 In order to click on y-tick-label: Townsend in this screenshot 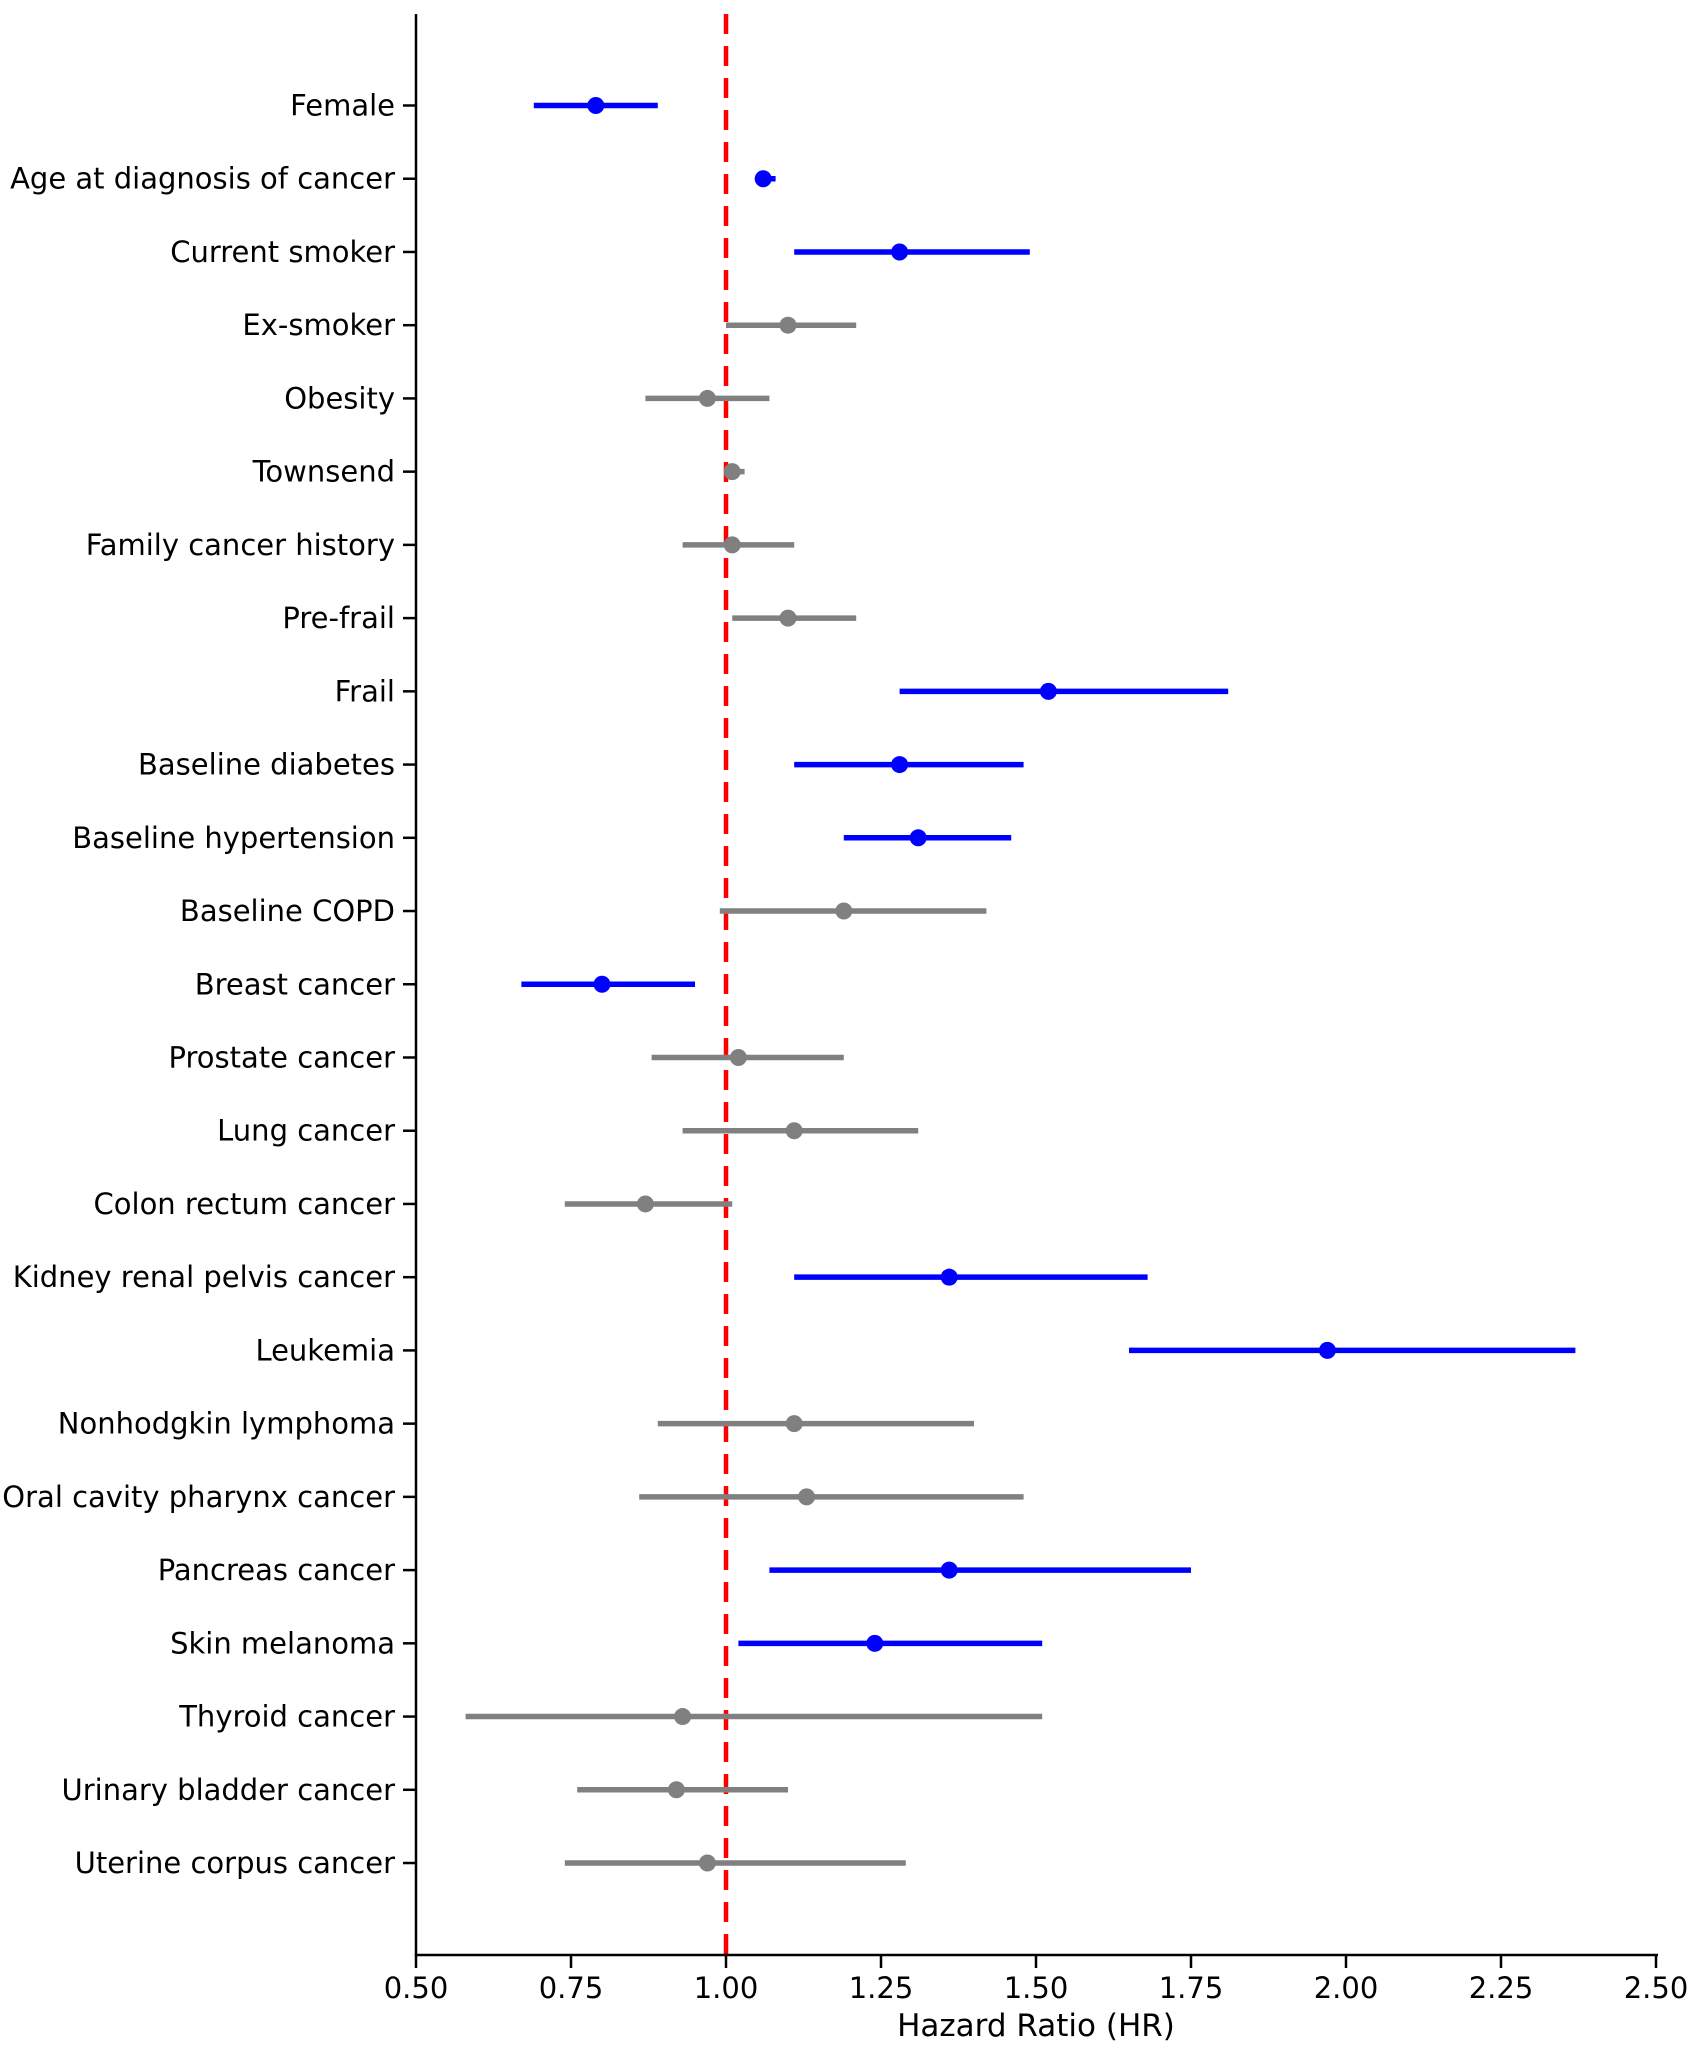, I will do `click(323, 472)`.